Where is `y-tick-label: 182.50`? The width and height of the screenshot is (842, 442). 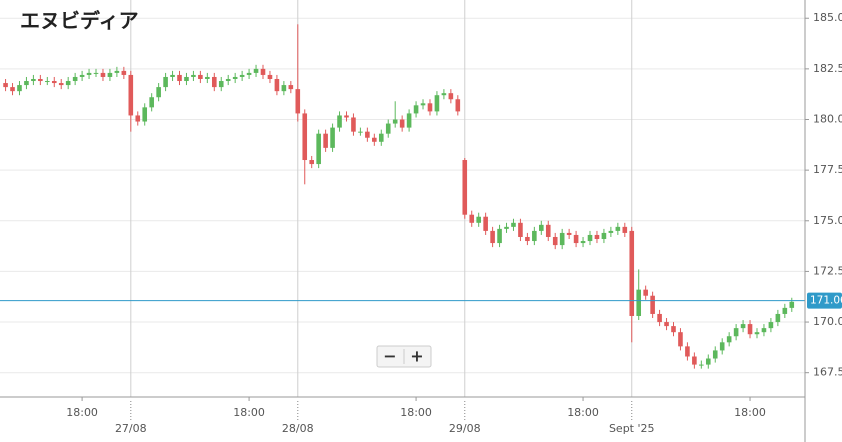
y-tick-label: 182.50 is located at coordinates (827, 68).